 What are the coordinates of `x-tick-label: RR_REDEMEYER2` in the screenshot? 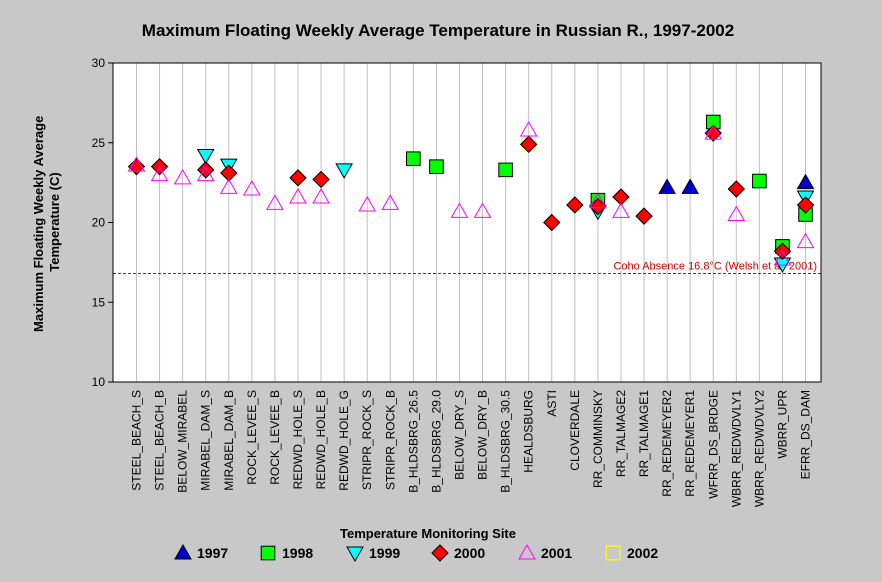 It's located at (667, 443).